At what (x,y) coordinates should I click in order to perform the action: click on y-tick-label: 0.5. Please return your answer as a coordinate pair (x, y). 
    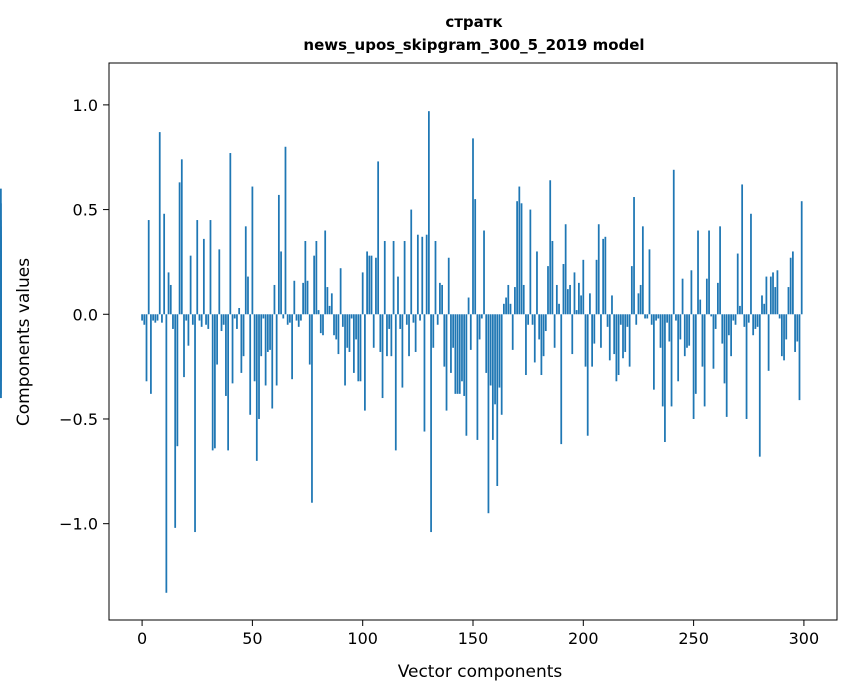
    Looking at the image, I should click on (85, 210).